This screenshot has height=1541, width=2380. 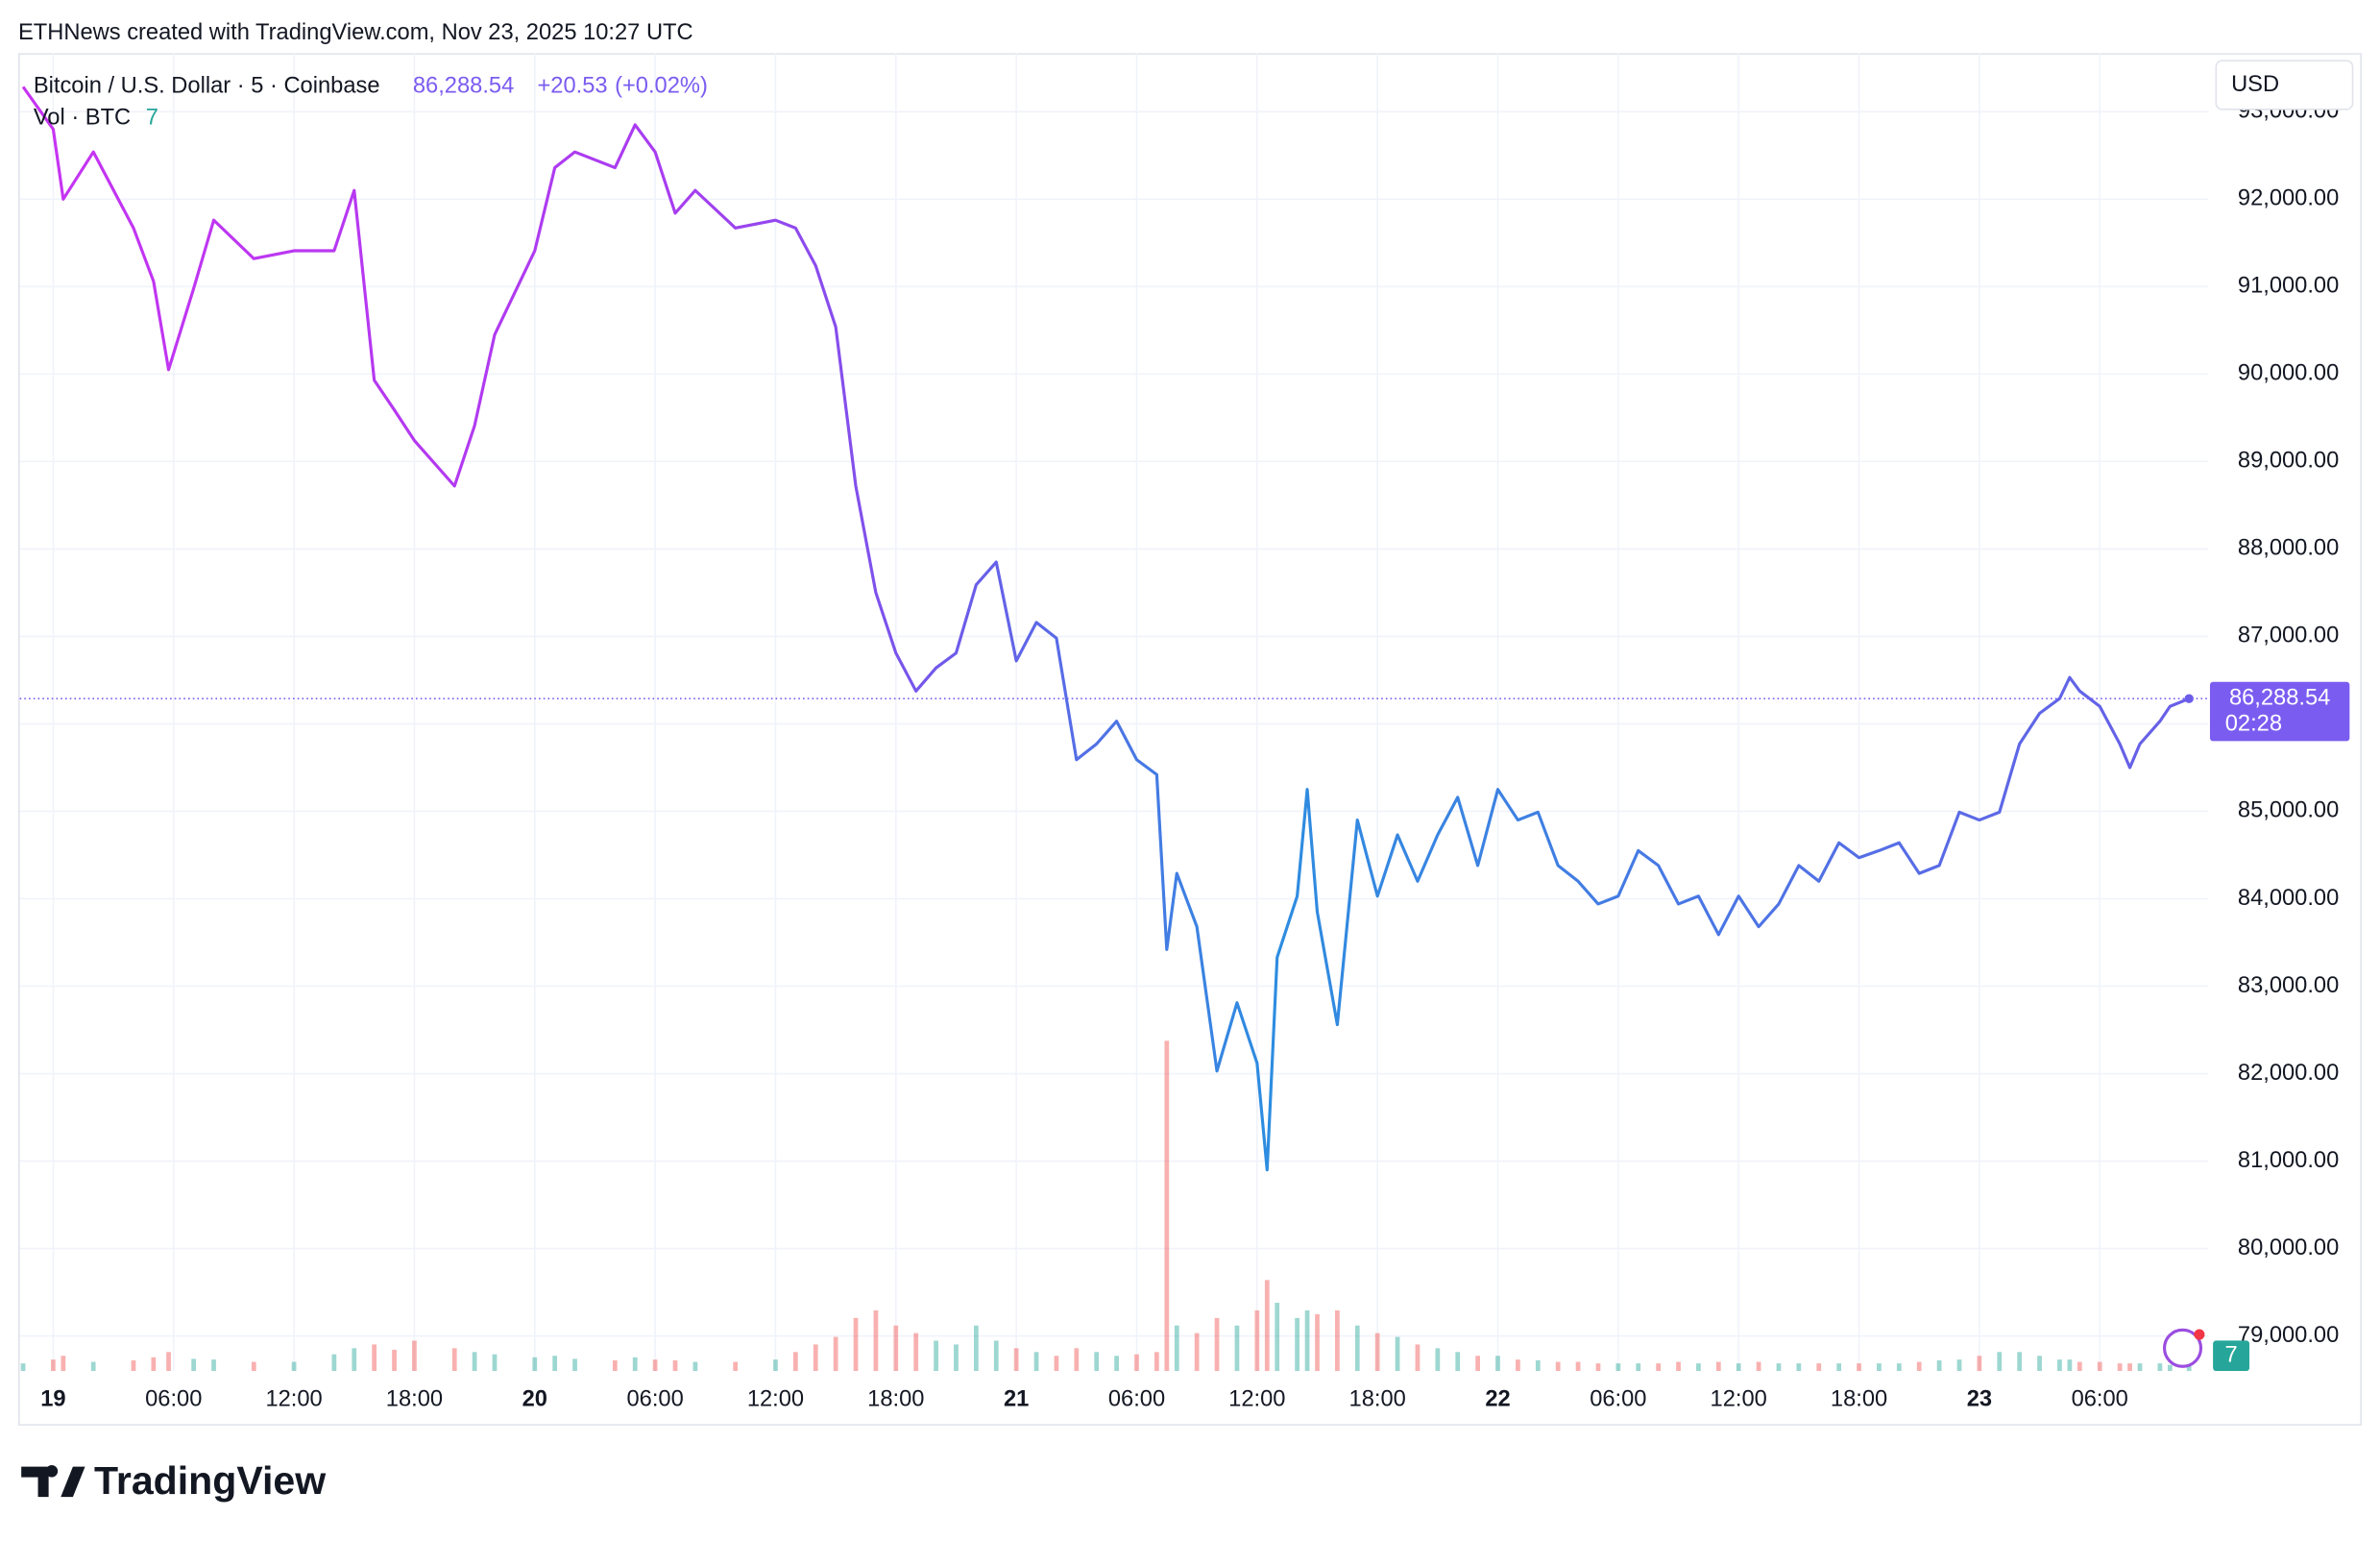 What do you see at coordinates (534, 1398) in the screenshot?
I see `x-tick-label: 20` at bounding box center [534, 1398].